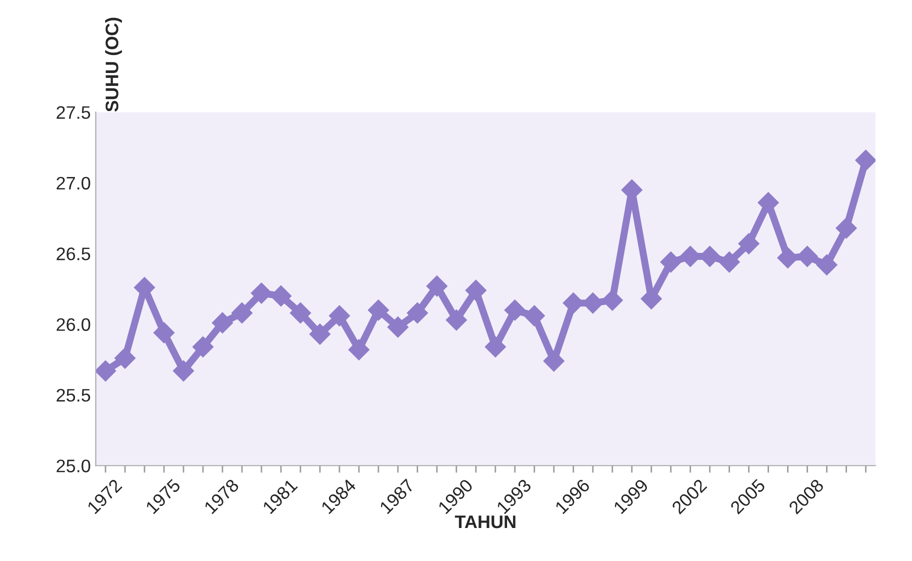 The height and width of the screenshot is (561, 912). I want to click on y-tick-label: 26.5, so click(73, 254).